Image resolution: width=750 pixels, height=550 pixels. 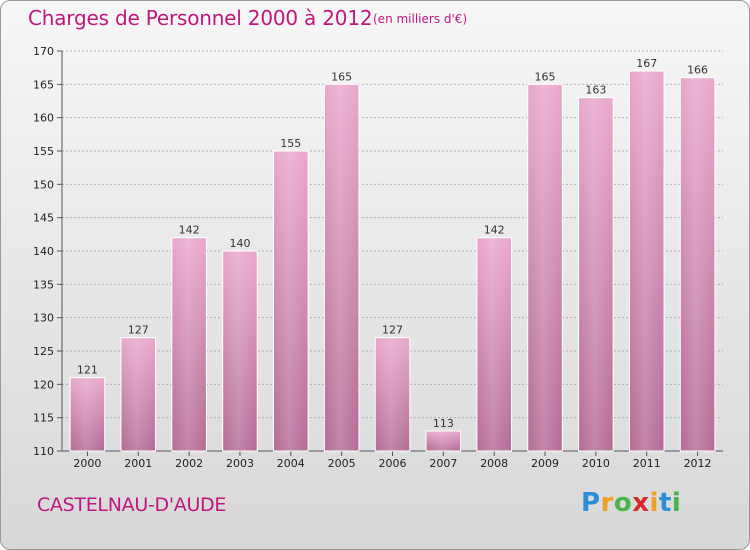 I want to click on y-tick-label: 135, so click(x=43, y=284).